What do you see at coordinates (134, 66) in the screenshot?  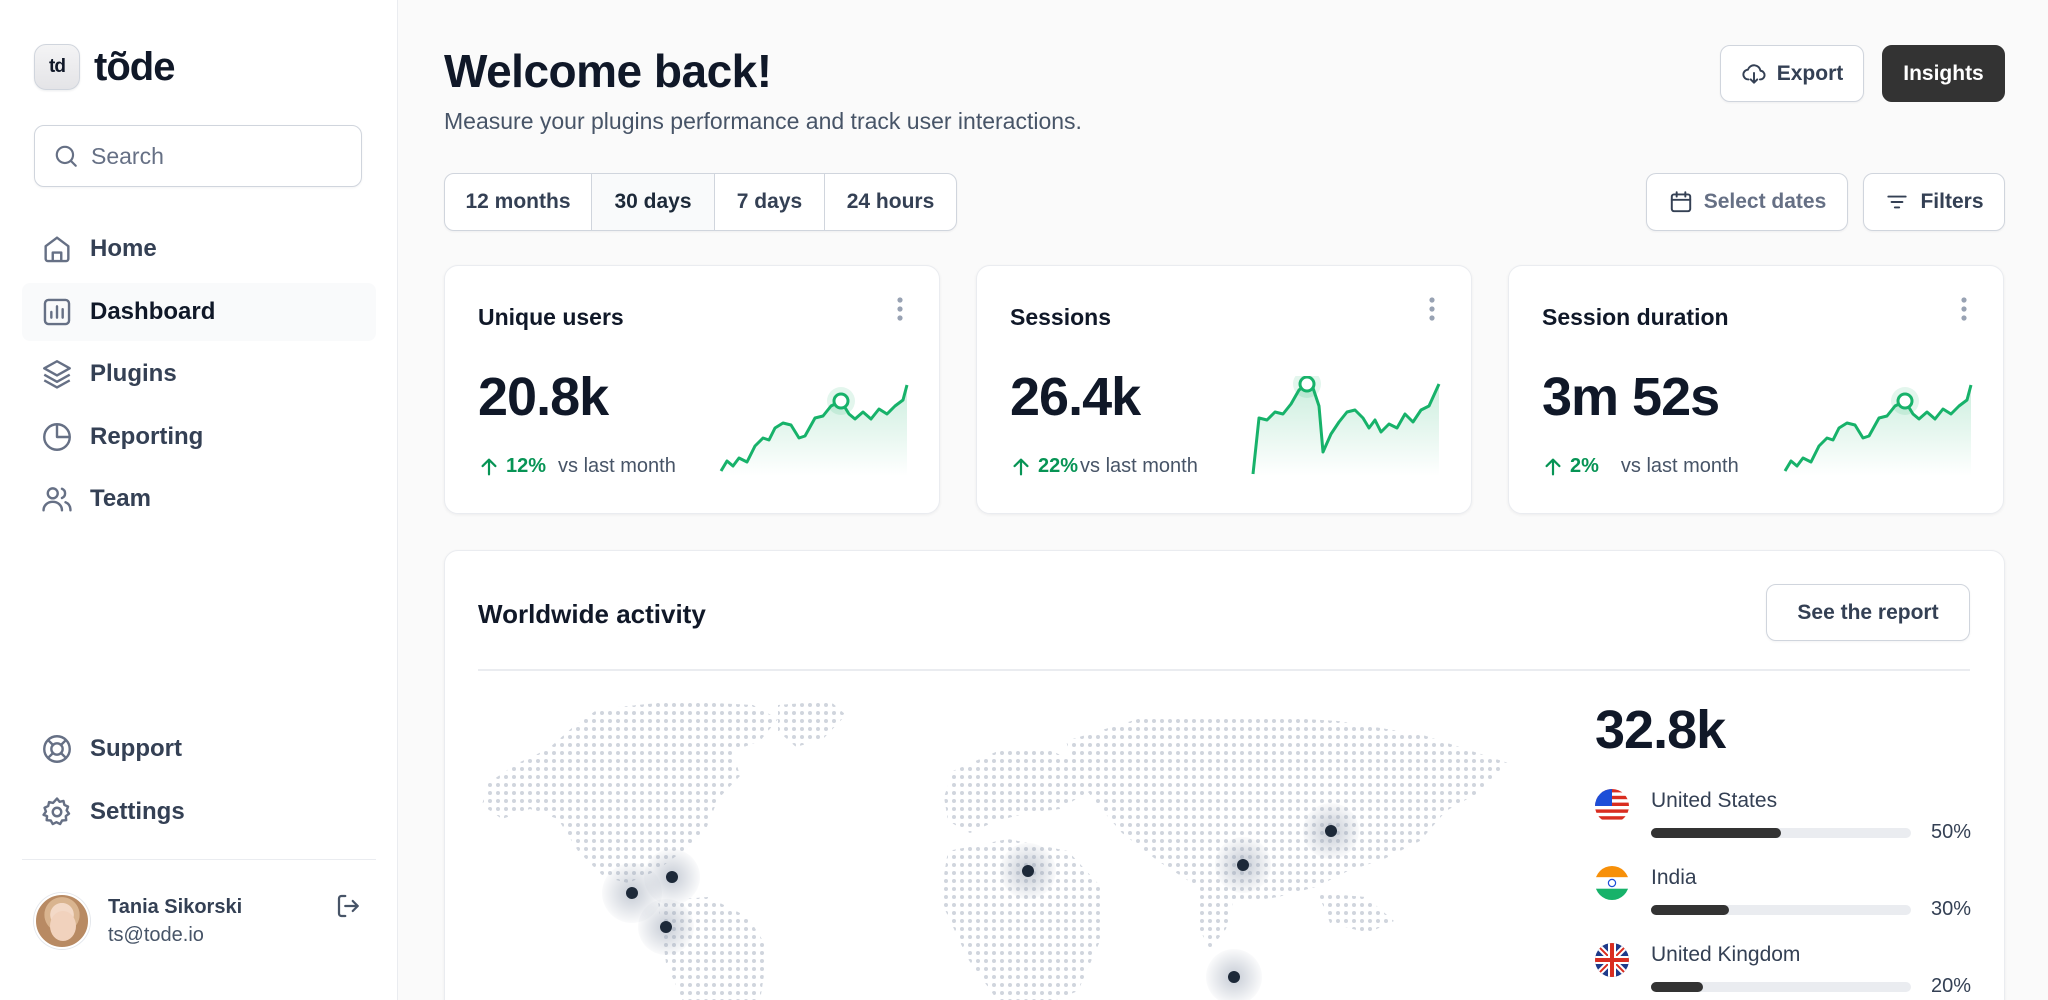 I see `logo-text: tõde` at bounding box center [134, 66].